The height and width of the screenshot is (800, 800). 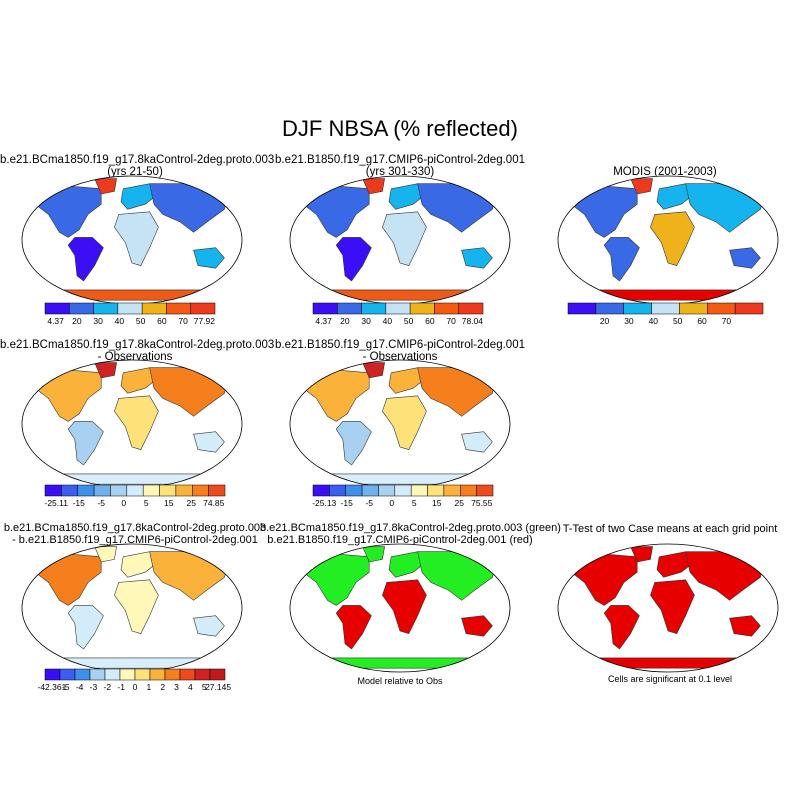 What do you see at coordinates (629, 321) in the screenshot?
I see `colorbar-tick-label: 30` at bounding box center [629, 321].